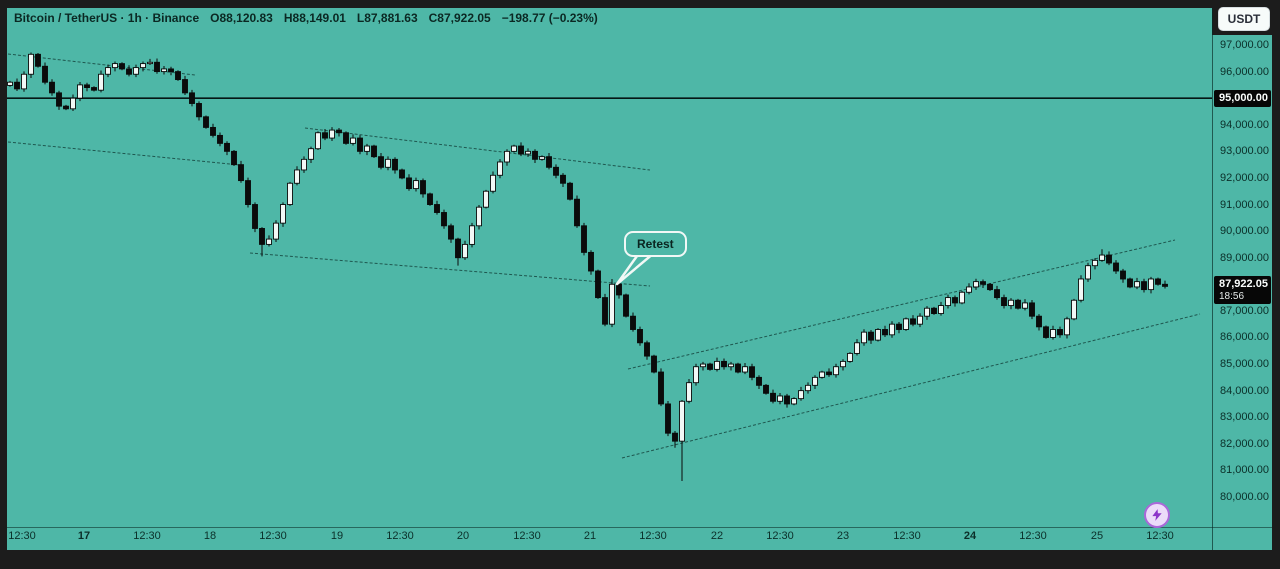 The width and height of the screenshot is (1280, 569). What do you see at coordinates (1244, 470) in the screenshot?
I see `price-tick-label: 81,000.00` at bounding box center [1244, 470].